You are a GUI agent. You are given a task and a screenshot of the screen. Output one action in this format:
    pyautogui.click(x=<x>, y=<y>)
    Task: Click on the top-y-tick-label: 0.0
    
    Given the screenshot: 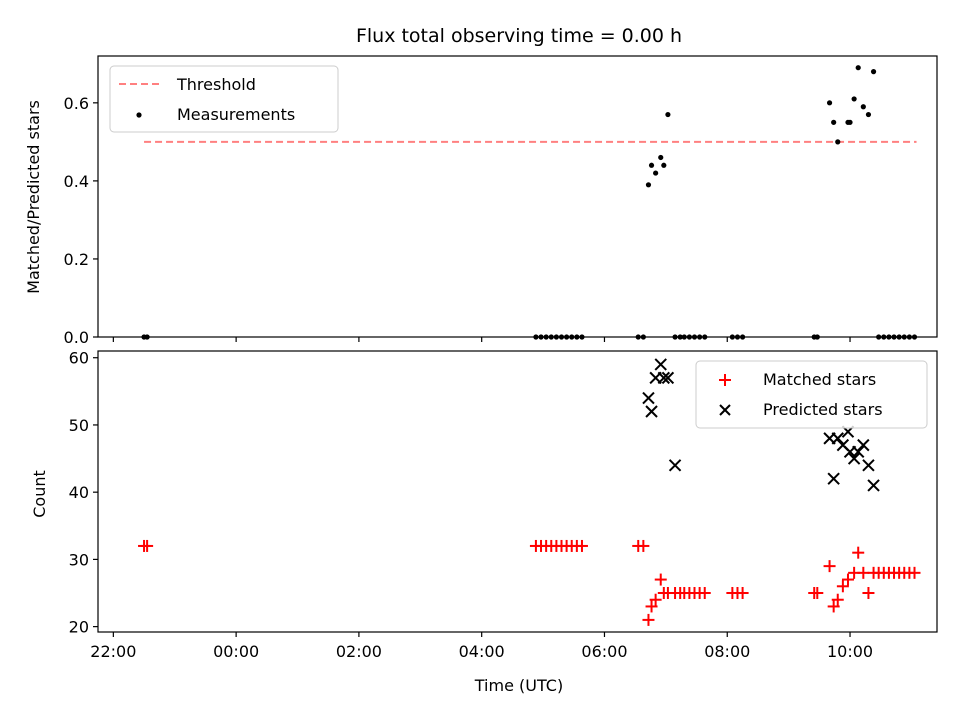 What is the action you would take?
    pyautogui.click(x=76, y=337)
    